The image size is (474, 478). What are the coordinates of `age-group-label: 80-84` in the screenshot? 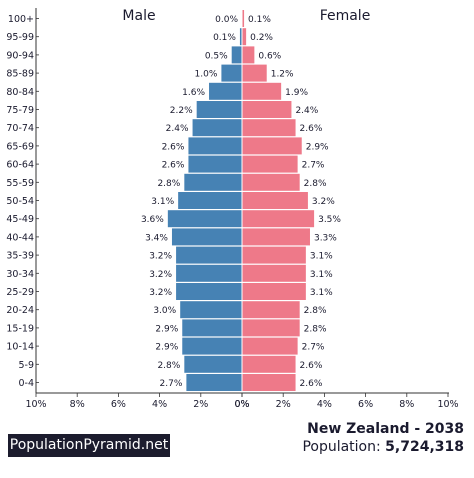 It's located at (20, 92).